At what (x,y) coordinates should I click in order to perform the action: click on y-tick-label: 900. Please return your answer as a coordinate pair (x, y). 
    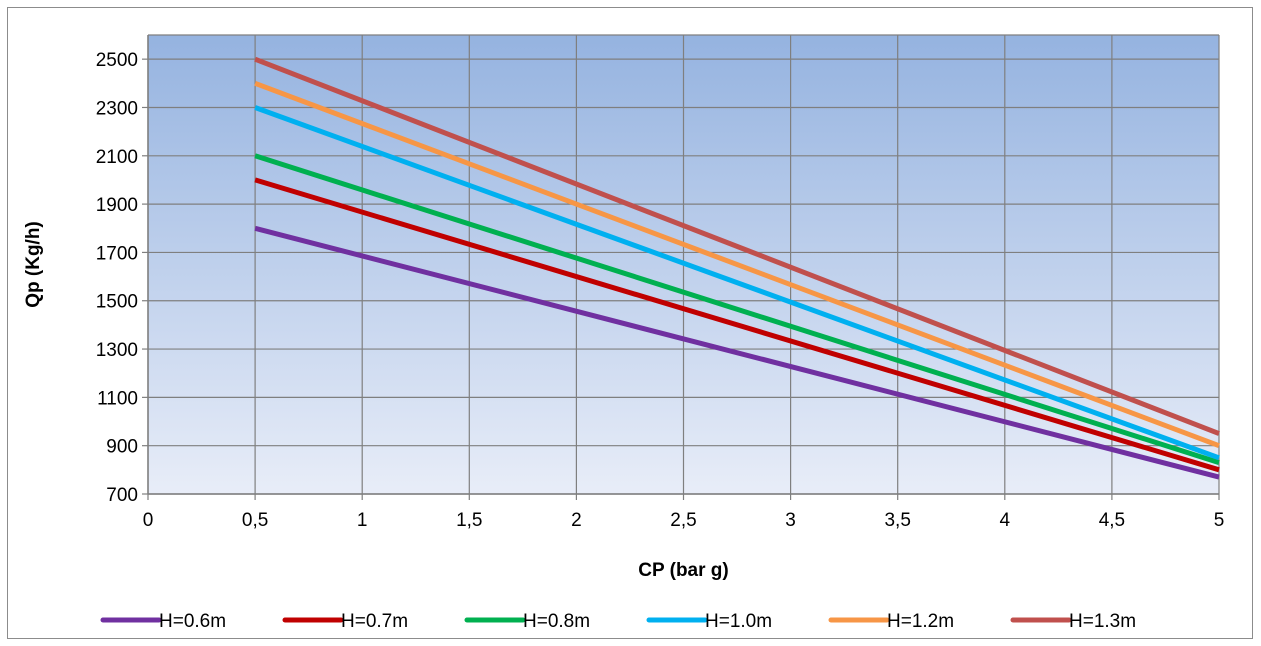
    Looking at the image, I should click on (122, 447).